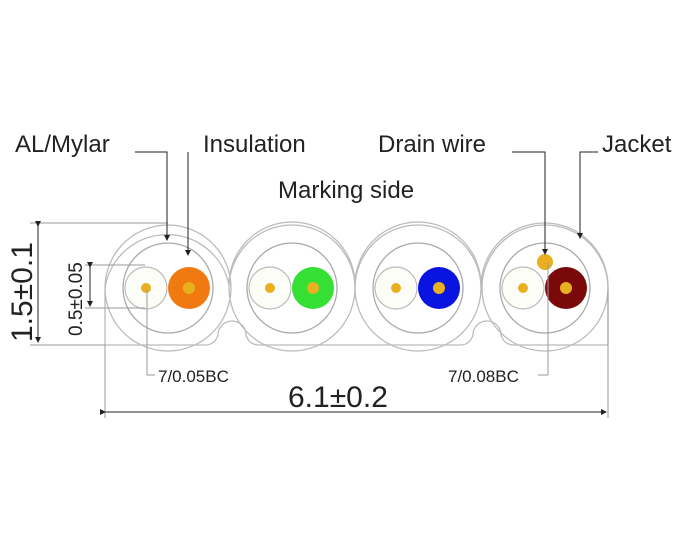  Describe the element at coordinates (483, 376) in the screenshot. I see `label-conductor-right: 7/0.08BC` at that location.